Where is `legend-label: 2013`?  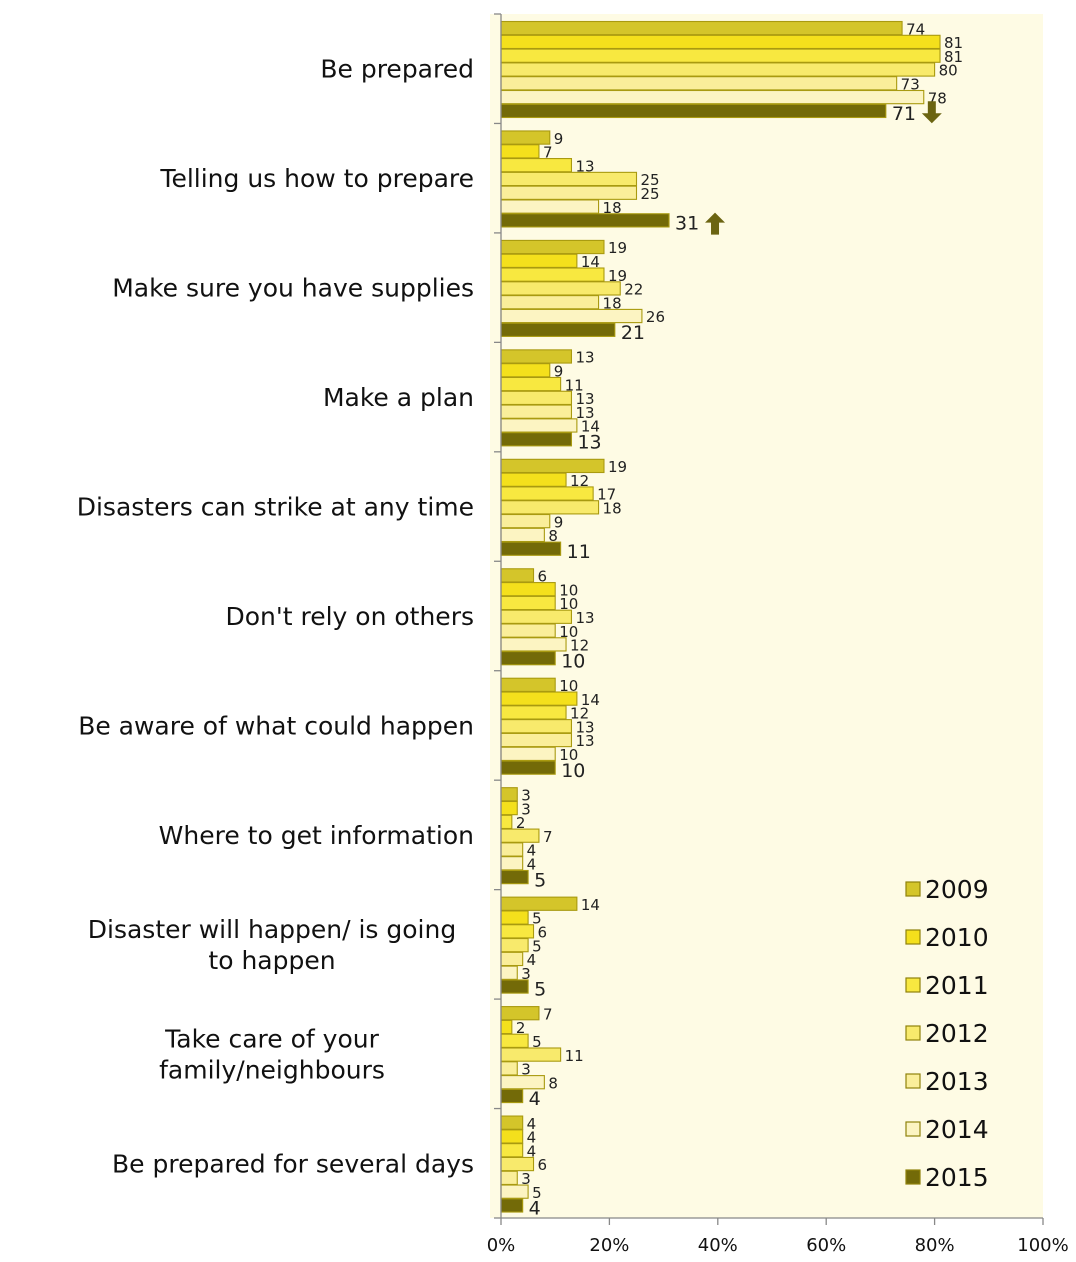 legend-label: 2013 is located at coordinates (957, 1081).